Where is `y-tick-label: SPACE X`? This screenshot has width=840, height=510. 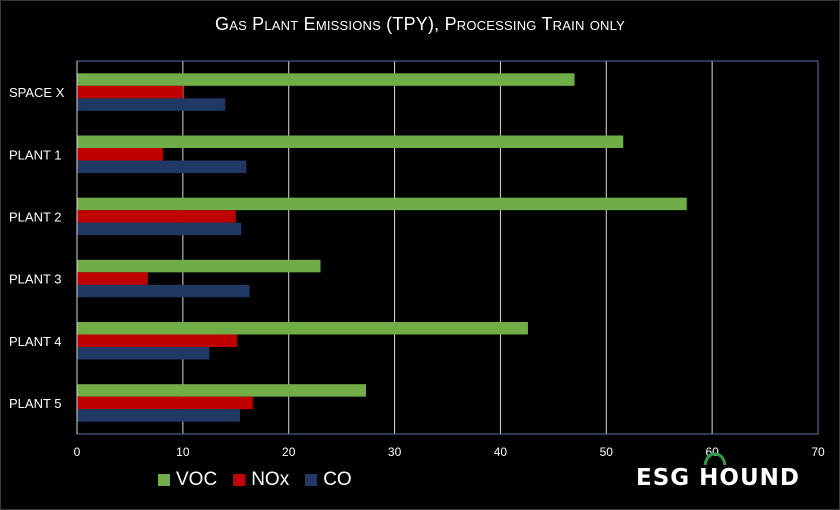 y-tick-label: SPACE X is located at coordinates (37, 92).